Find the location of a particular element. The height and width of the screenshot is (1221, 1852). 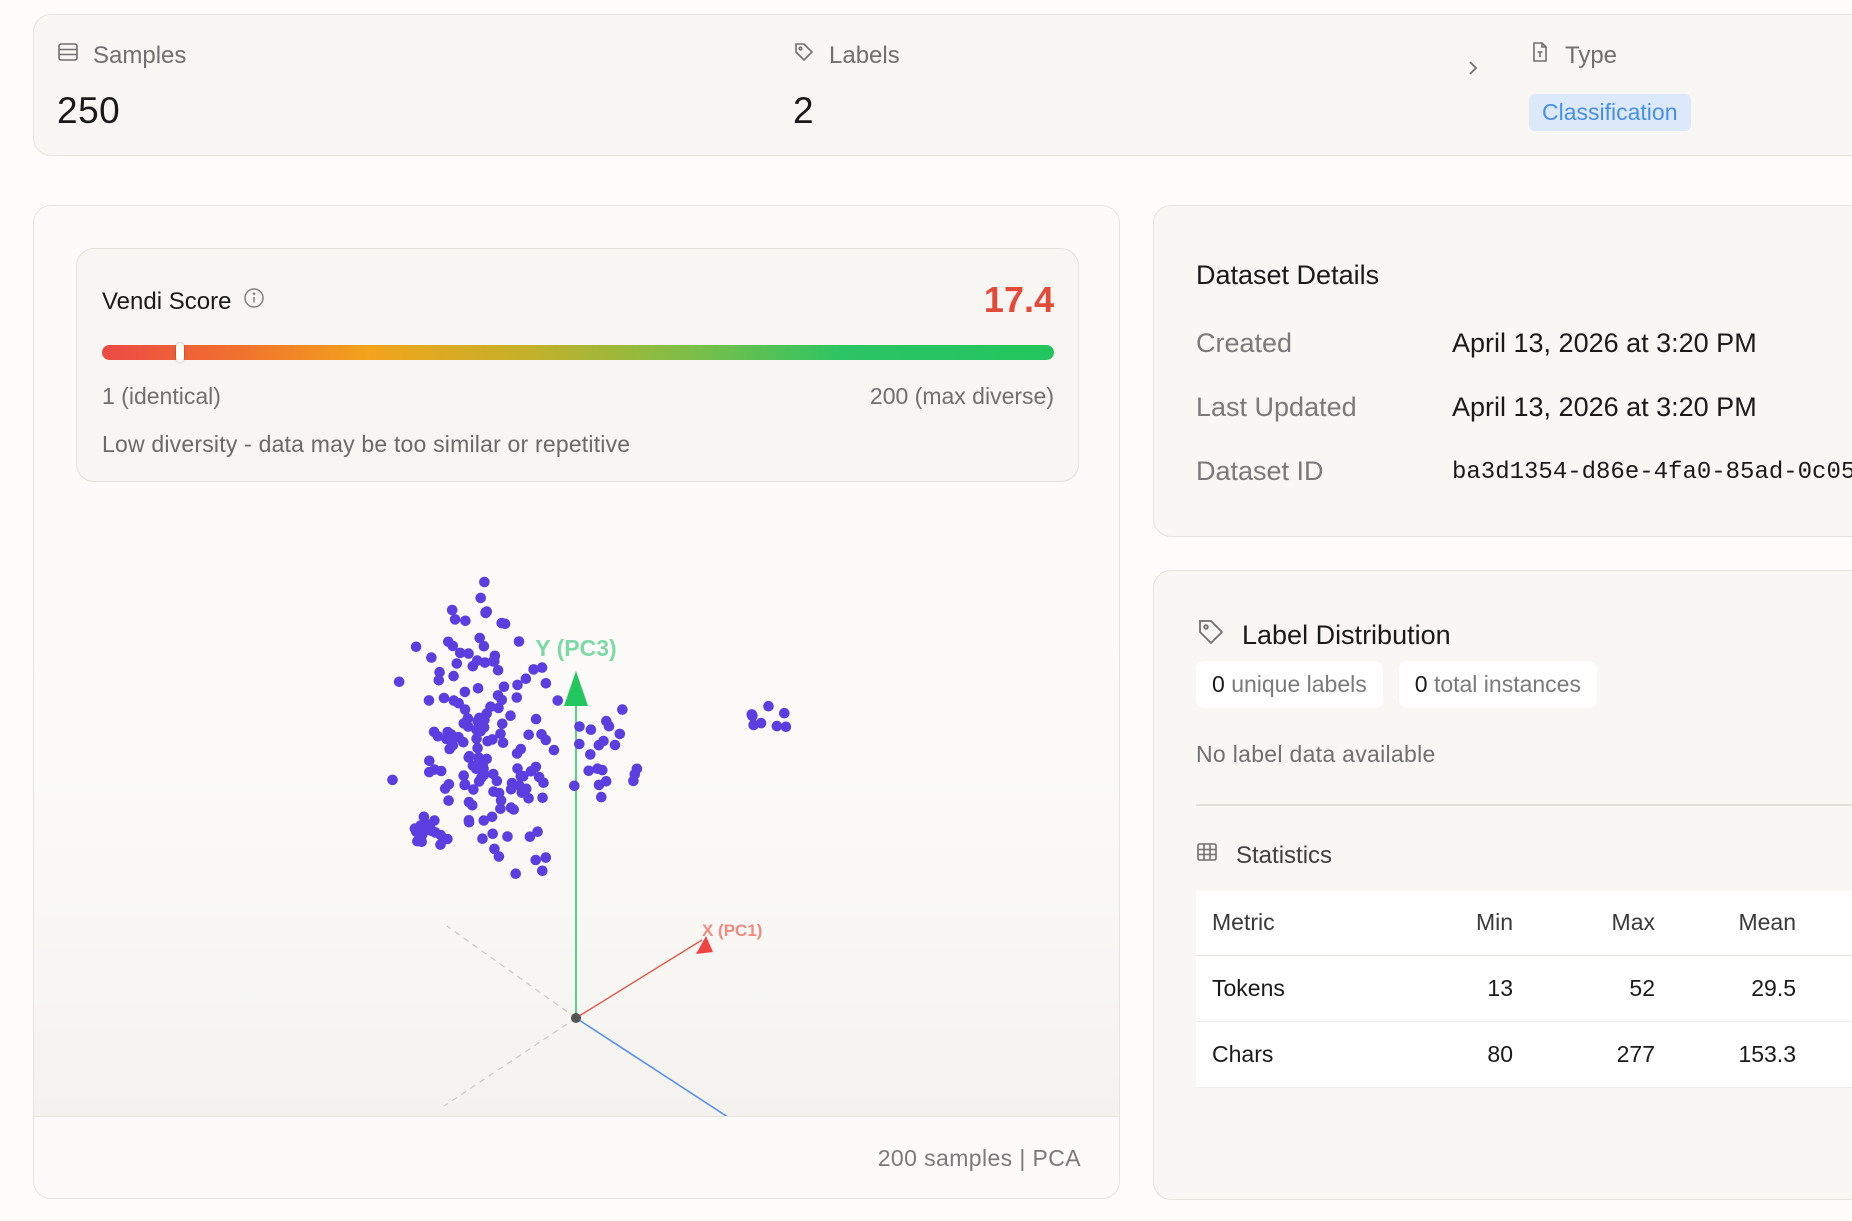

x-axis-negative is located at coordinates (511, 972).